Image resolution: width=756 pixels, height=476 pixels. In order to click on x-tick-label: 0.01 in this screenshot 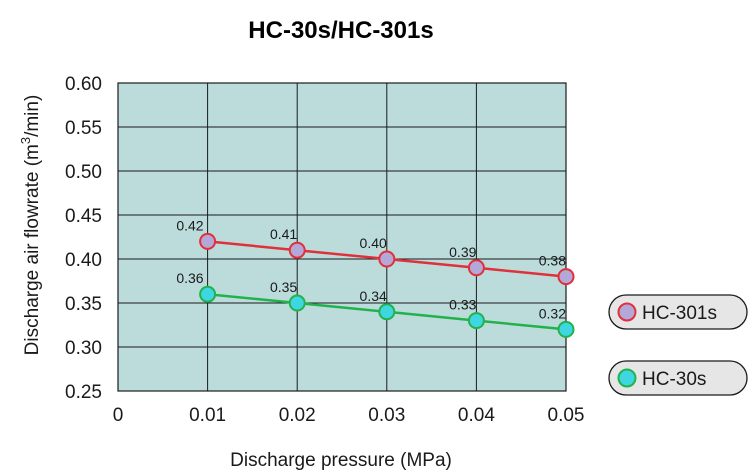, I will do `click(207, 415)`.